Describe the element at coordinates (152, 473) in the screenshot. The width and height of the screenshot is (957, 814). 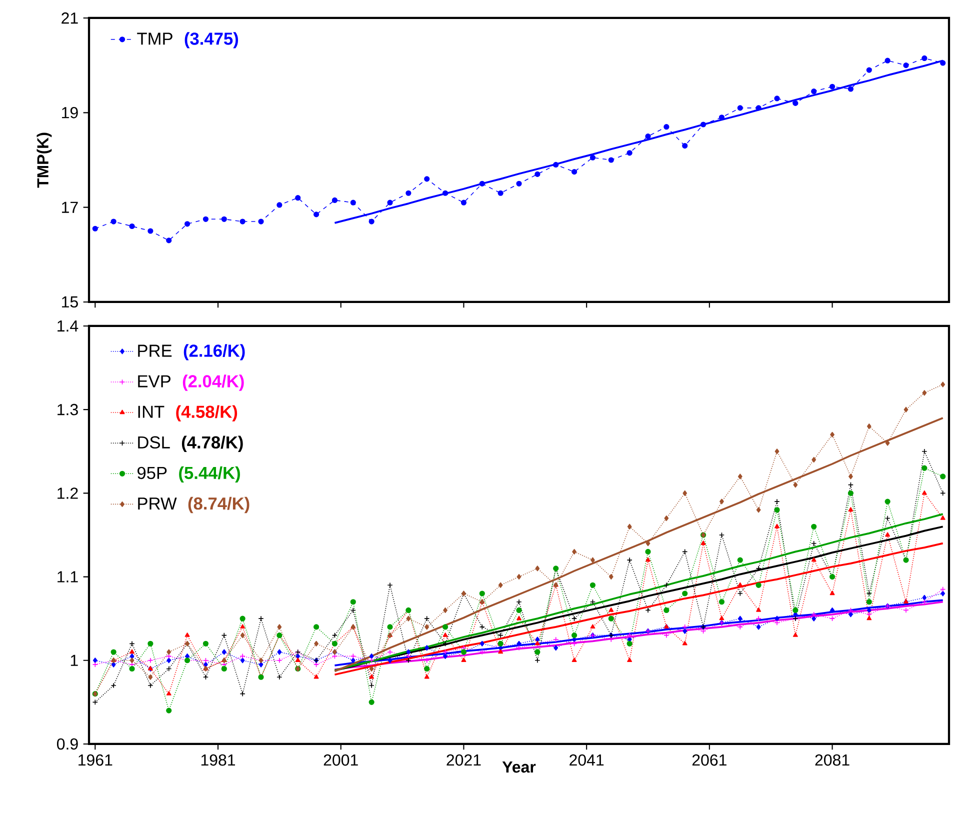
I see `legend-label: 95P` at that location.